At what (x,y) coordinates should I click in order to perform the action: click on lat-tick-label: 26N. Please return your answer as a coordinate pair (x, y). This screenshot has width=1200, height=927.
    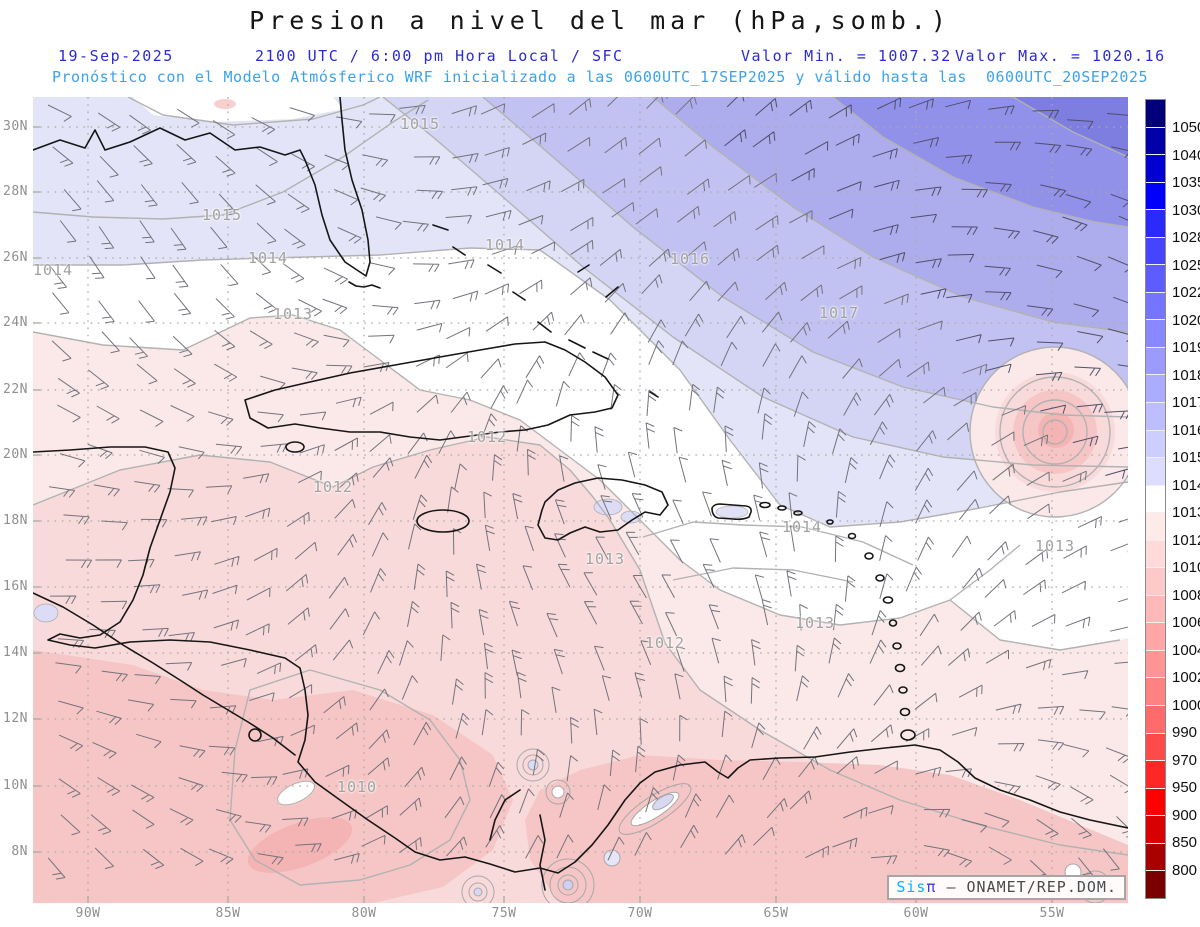
    Looking at the image, I should click on (15, 257).